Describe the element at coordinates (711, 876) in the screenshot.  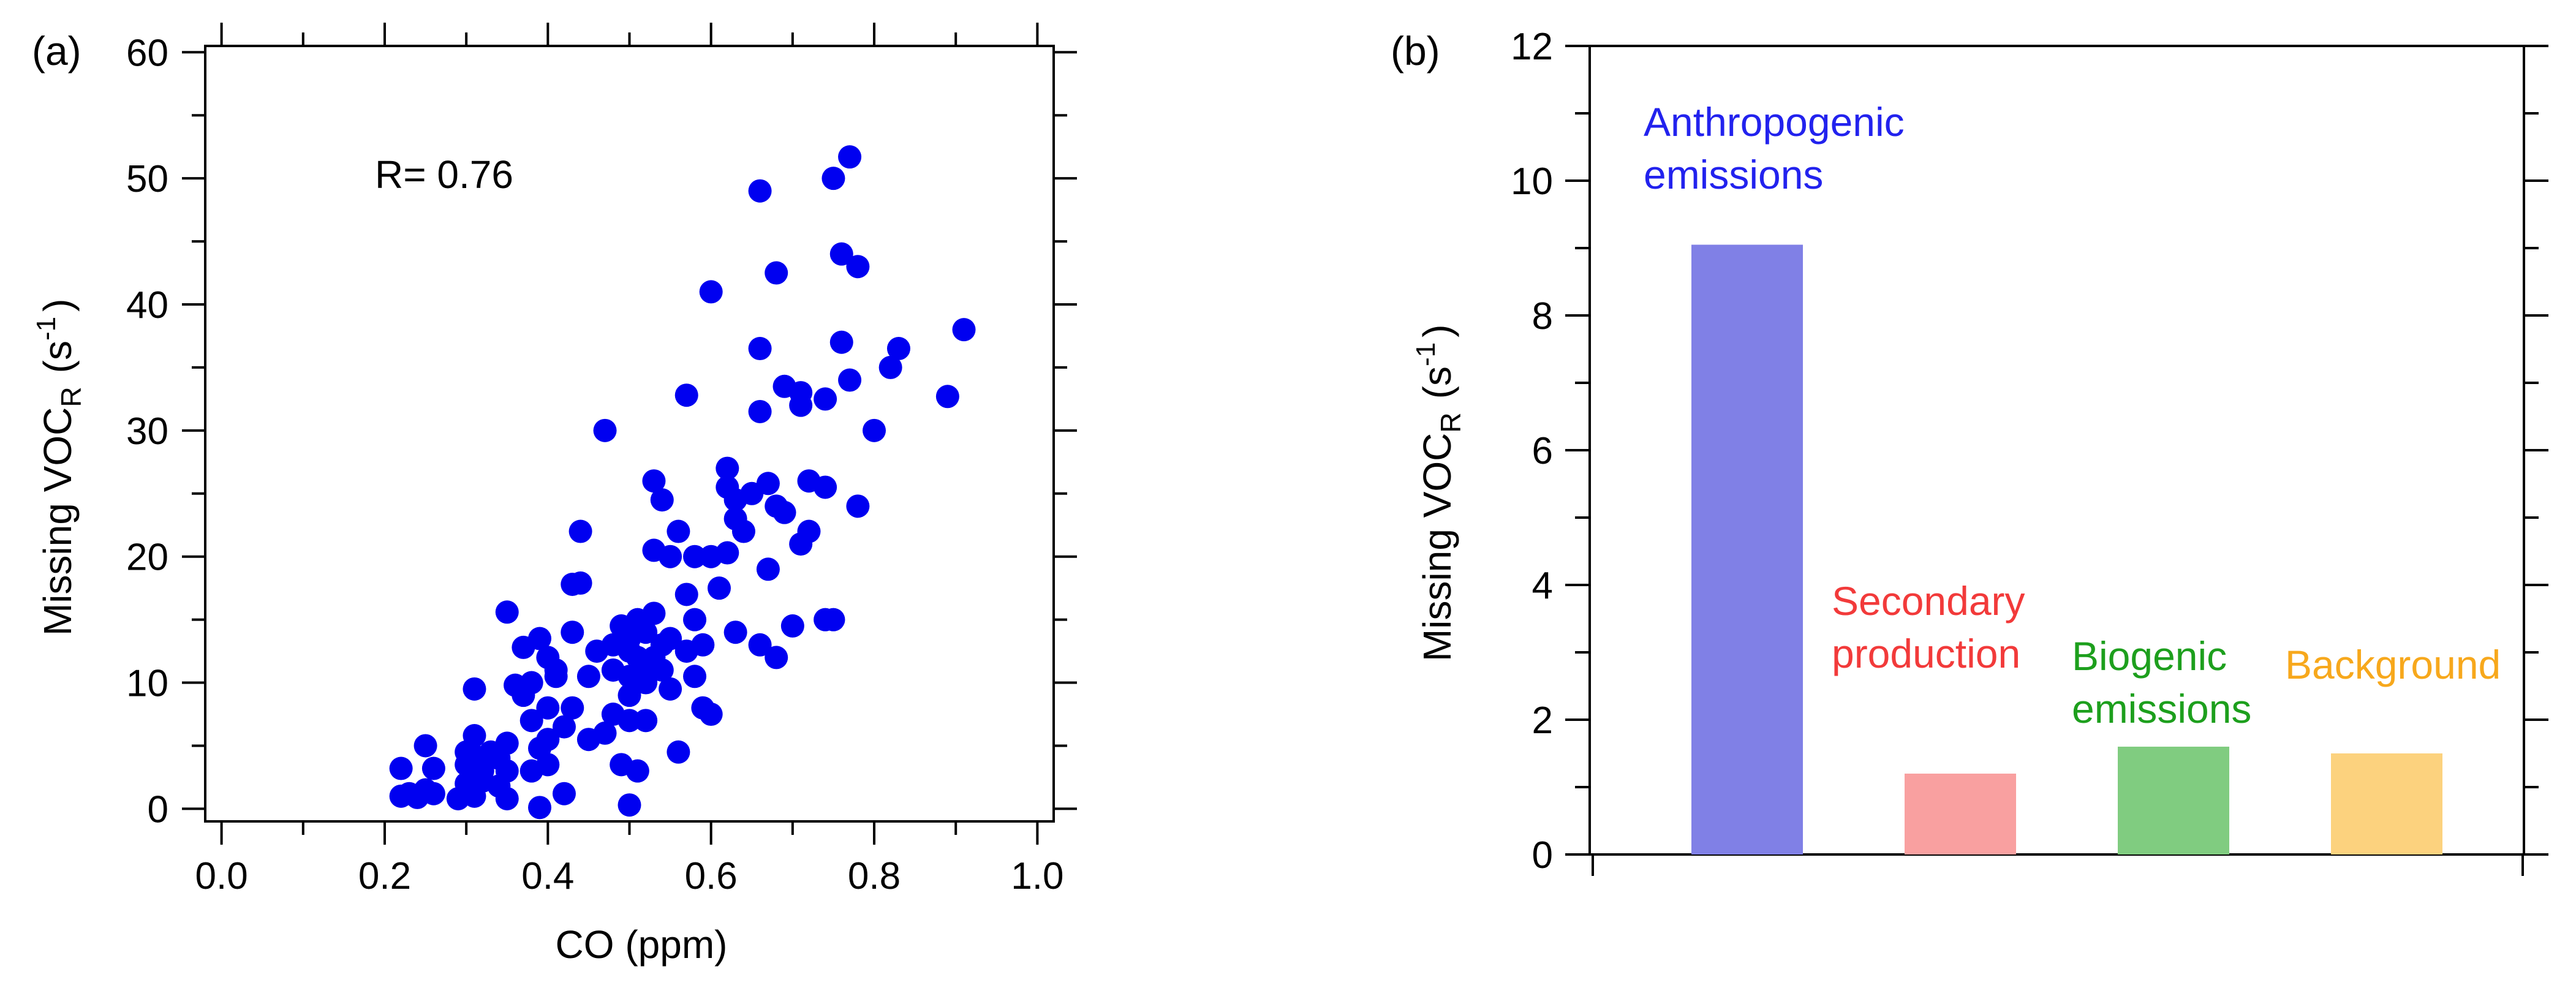
I see `x-tick-label: 0.6` at that location.